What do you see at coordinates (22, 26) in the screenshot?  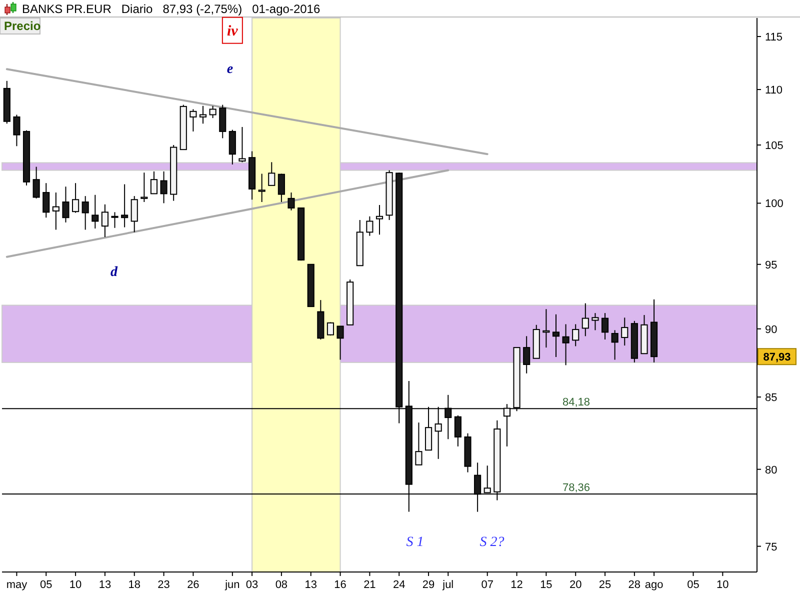 I see `y-axis-title: Precio` at bounding box center [22, 26].